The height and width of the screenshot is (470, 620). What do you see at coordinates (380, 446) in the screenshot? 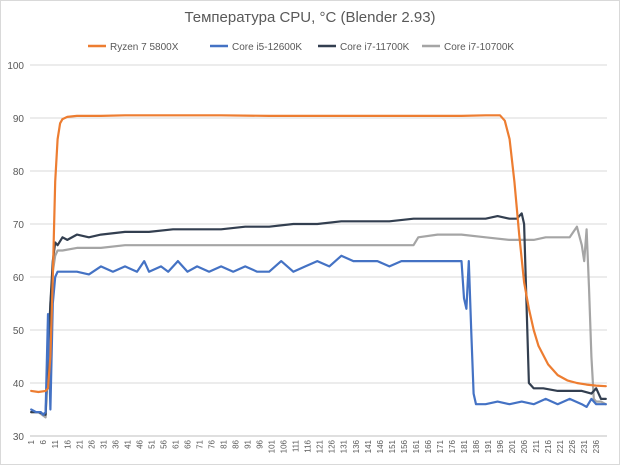
I see `x-tick-label: 146` at bounding box center [380, 446].